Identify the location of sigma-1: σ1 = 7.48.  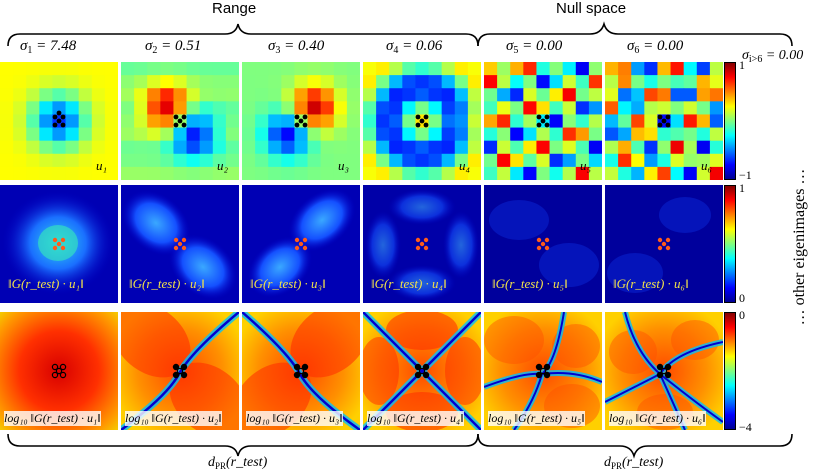
(48, 47).